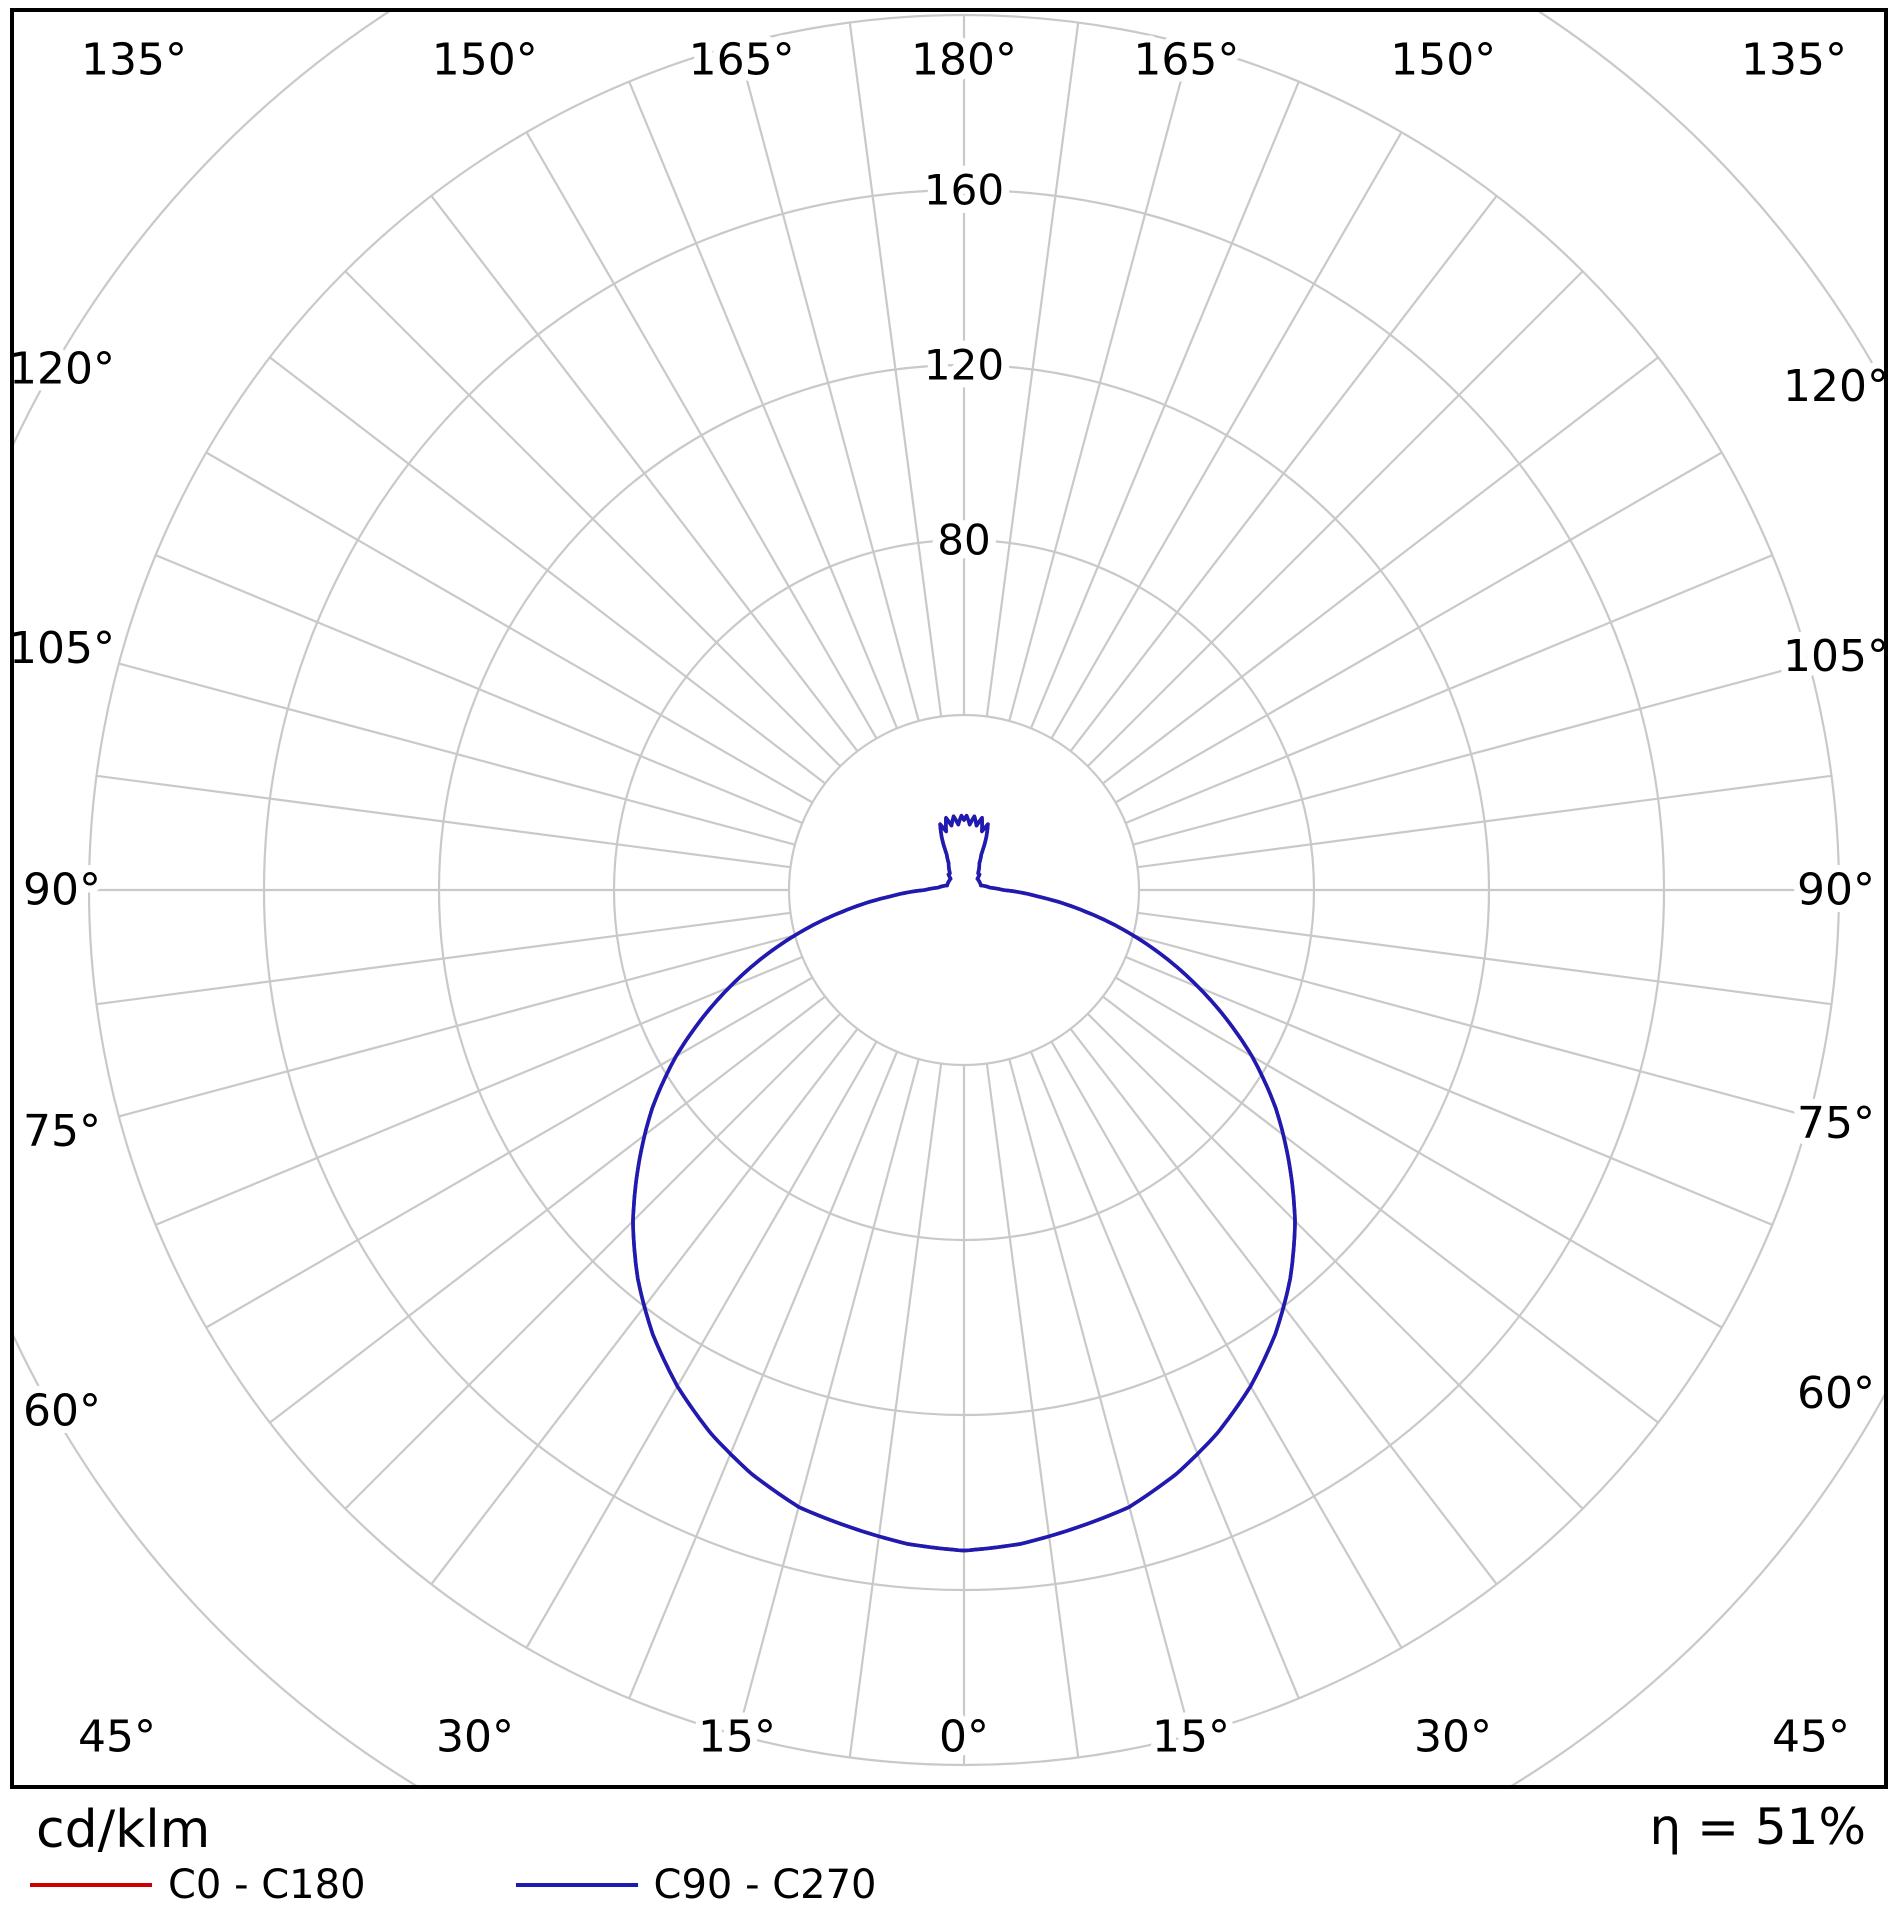 Image resolution: width=1900 pixels, height=1908 pixels. What do you see at coordinates (964, 365) in the screenshot?
I see `ring-tick-label: 120` at bounding box center [964, 365].